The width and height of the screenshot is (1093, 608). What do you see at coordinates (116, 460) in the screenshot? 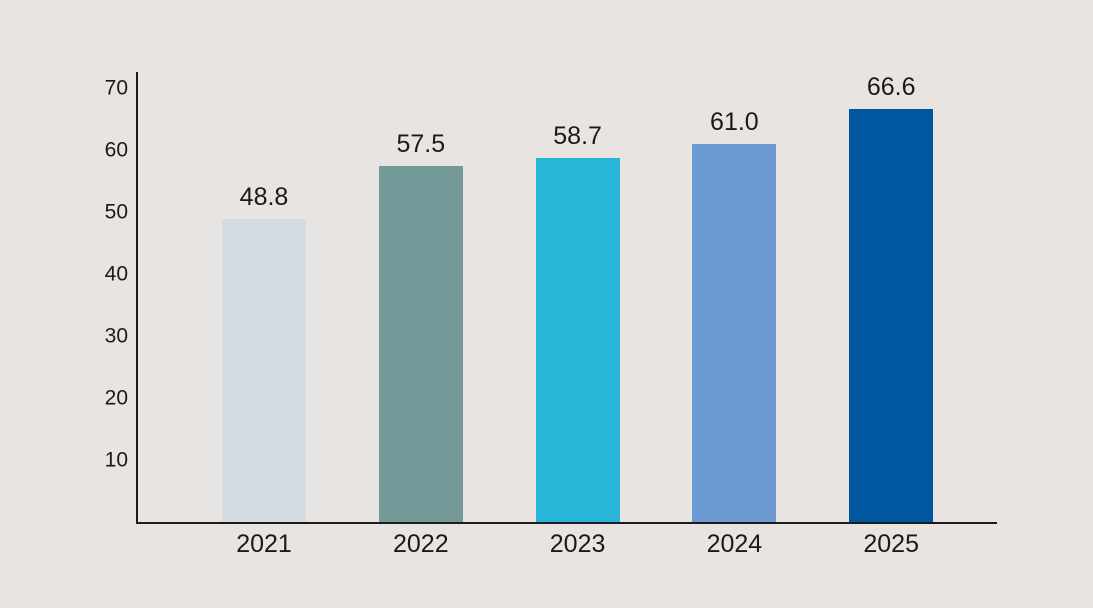
I see `y-tick-label: 10` at bounding box center [116, 460].